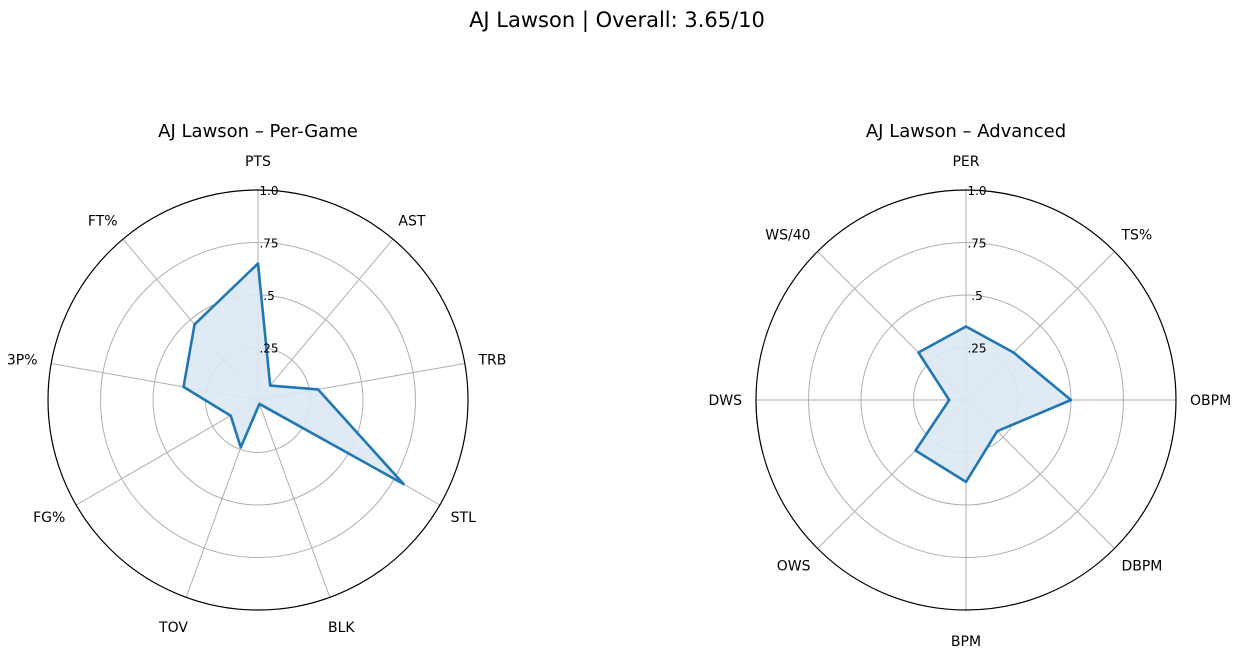  What do you see at coordinates (1141, 566) in the screenshot?
I see `category-label-DBPM: DBPM` at bounding box center [1141, 566].